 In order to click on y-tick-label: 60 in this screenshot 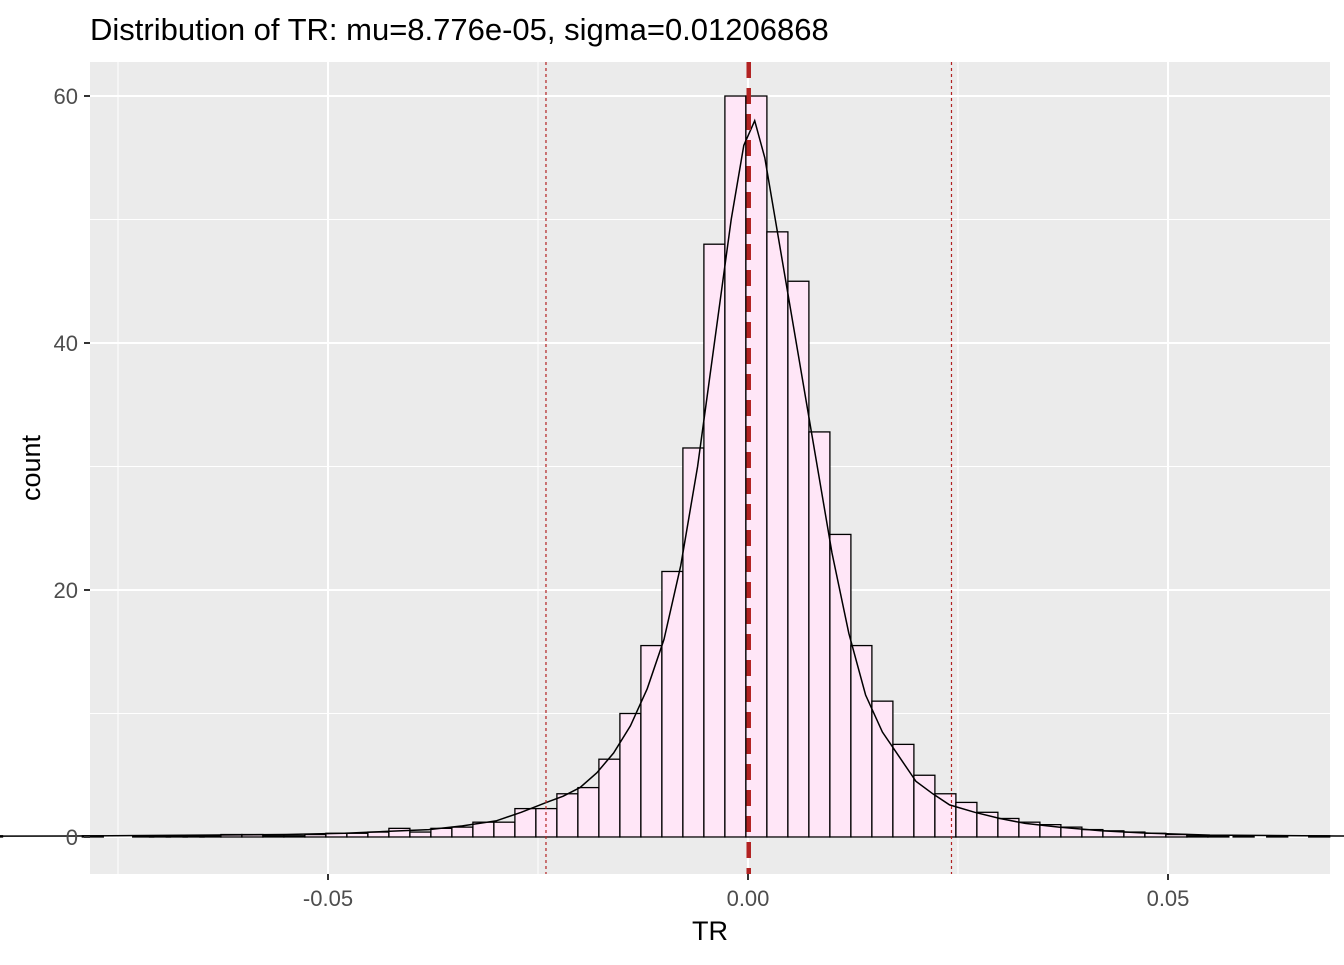, I will do `click(66, 96)`.